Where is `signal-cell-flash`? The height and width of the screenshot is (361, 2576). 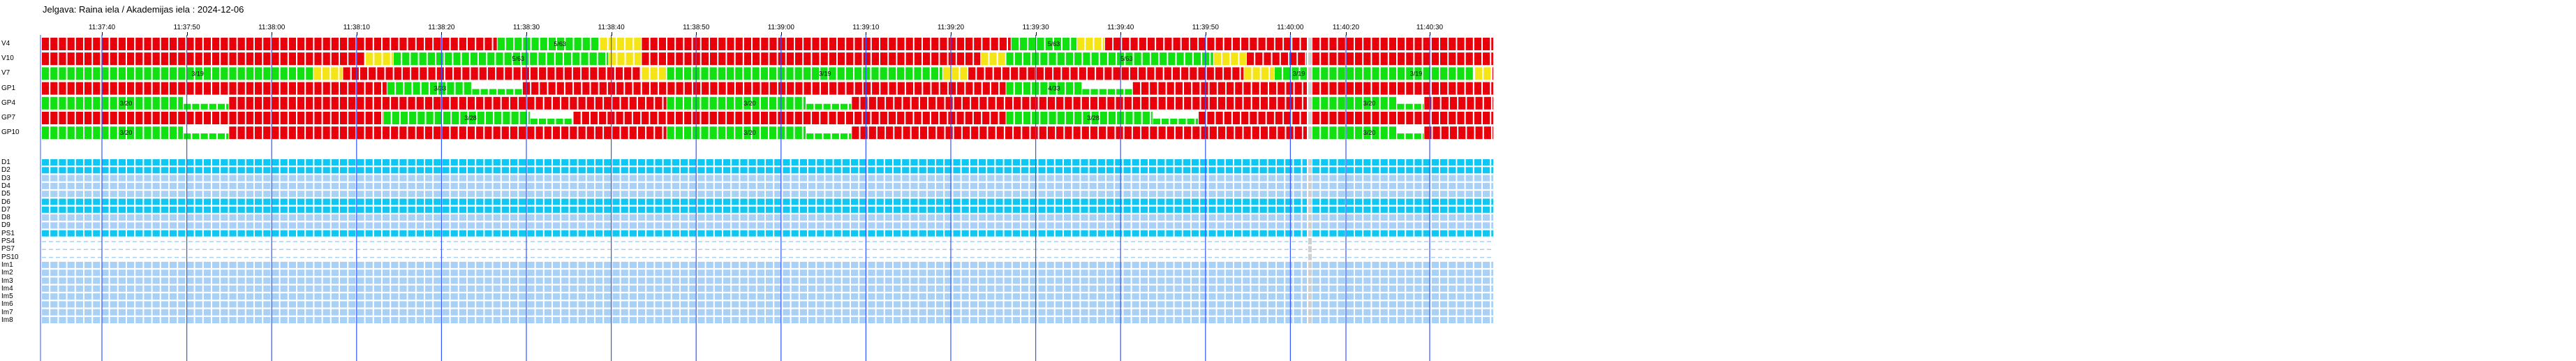
signal-cell-flash is located at coordinates (1417, 107).